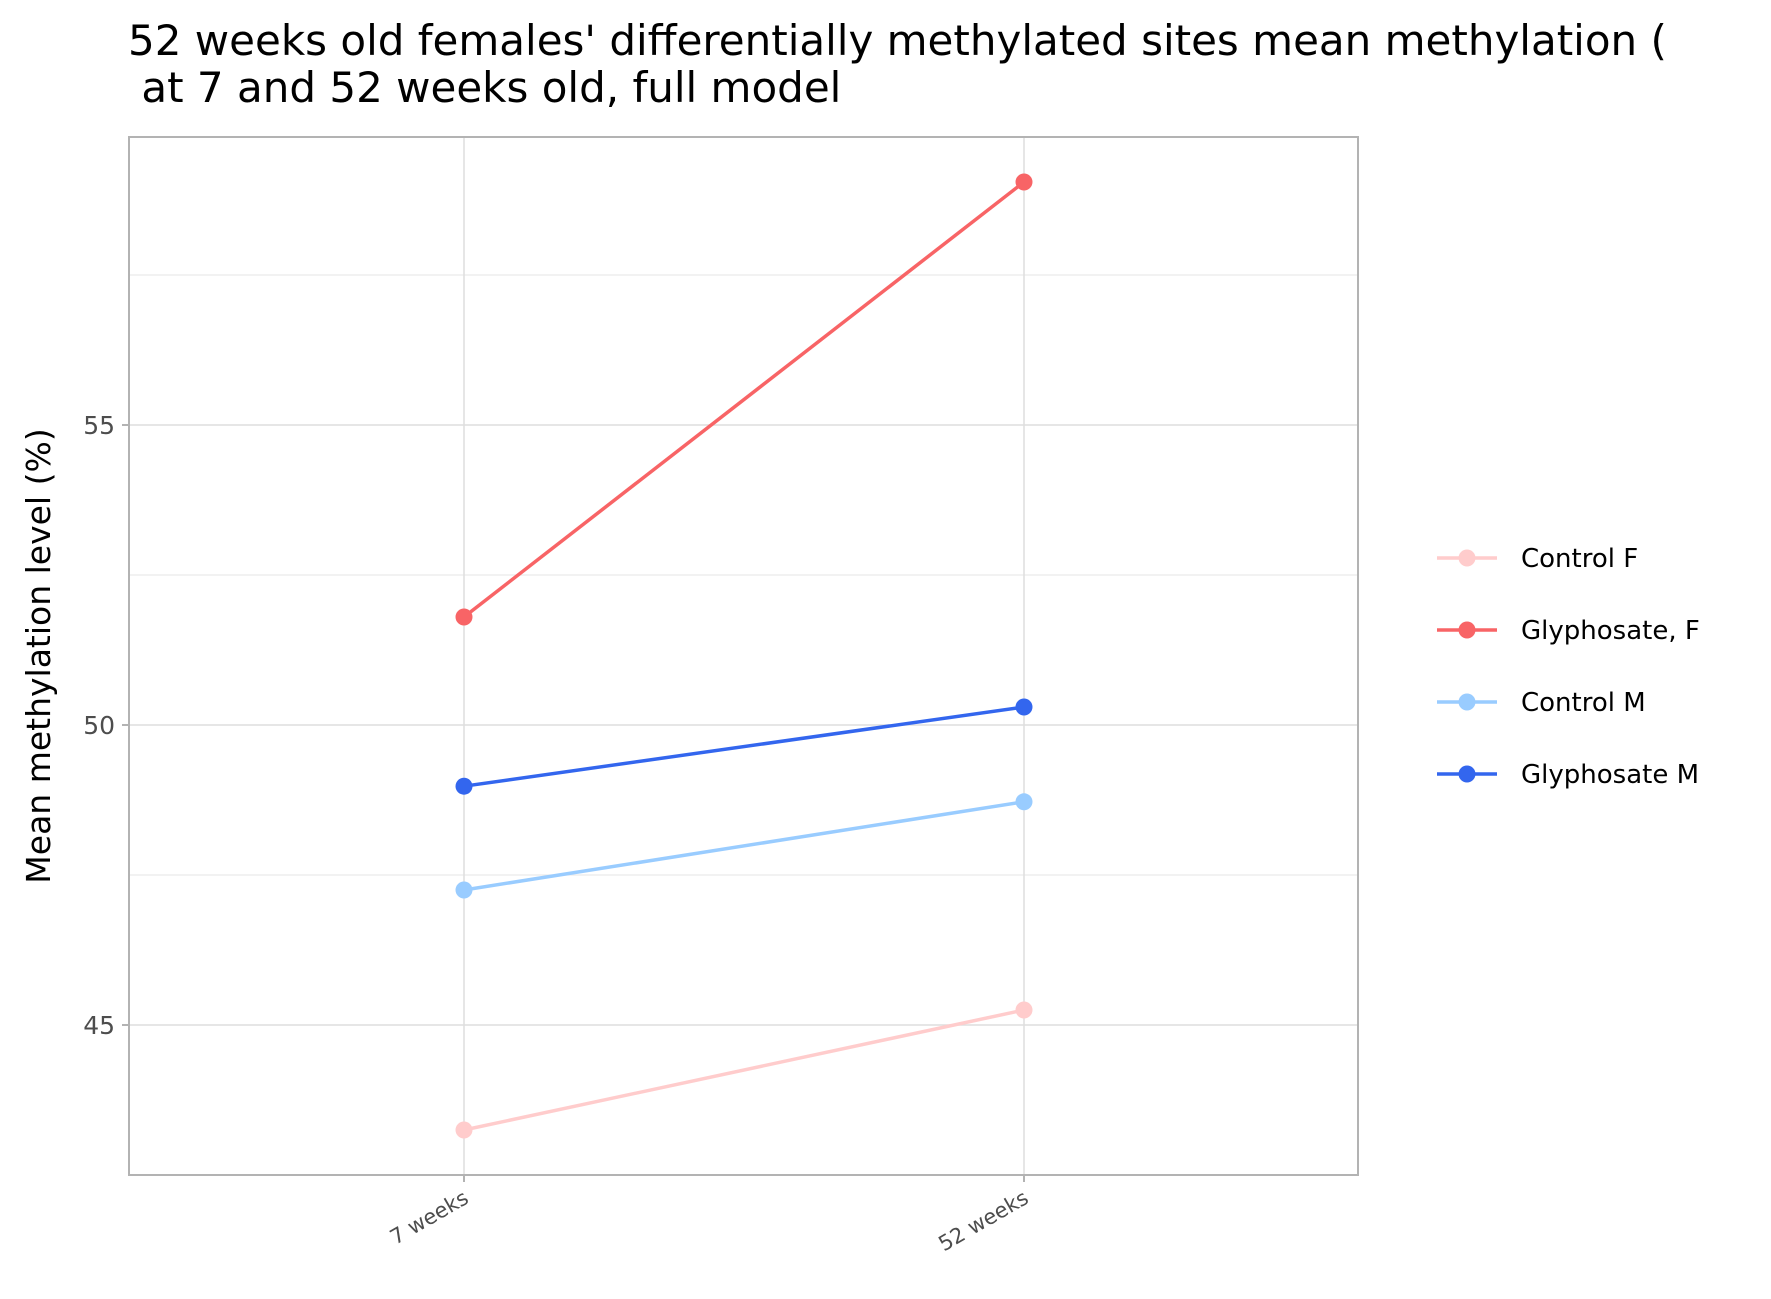 The image size is (1771, 1299). What do you see at coordinates (99, 425) in the screenshot?
I see `y-tick-label: 55` at bounding box center [99, 425].